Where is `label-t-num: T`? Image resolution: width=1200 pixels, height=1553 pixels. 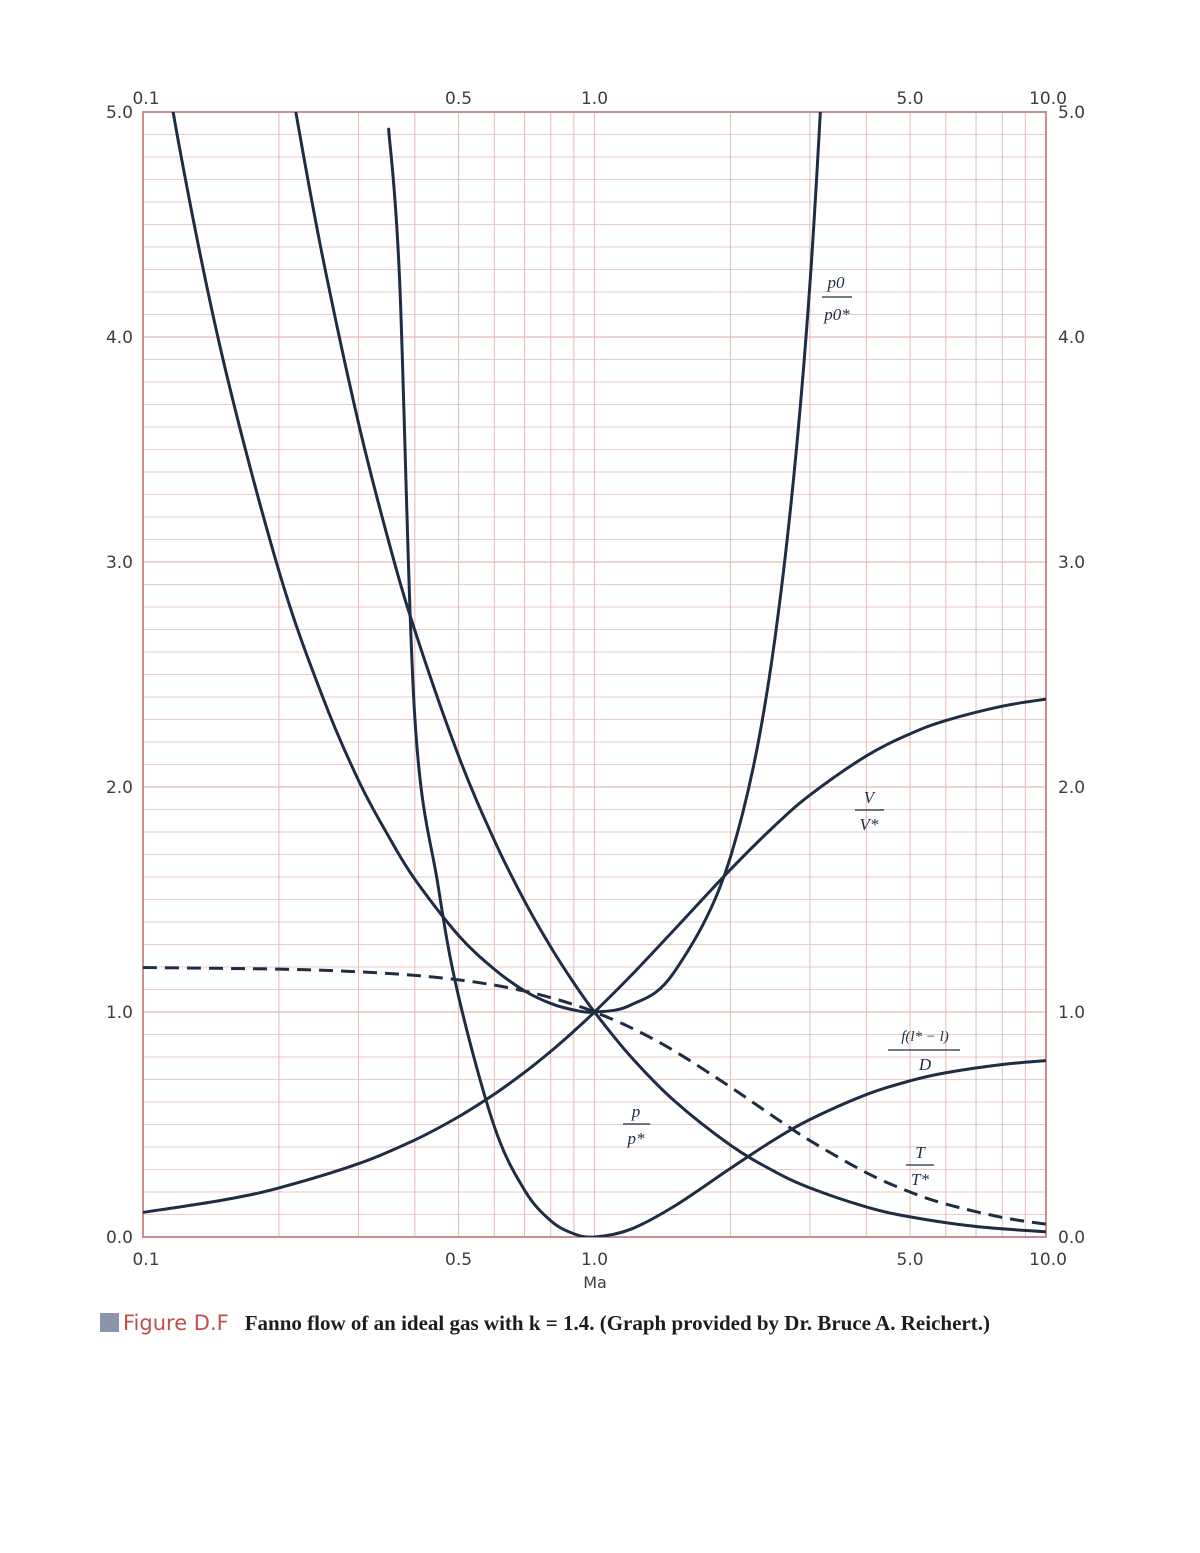
label-t-num: T is located at coordinates (920, 1152).